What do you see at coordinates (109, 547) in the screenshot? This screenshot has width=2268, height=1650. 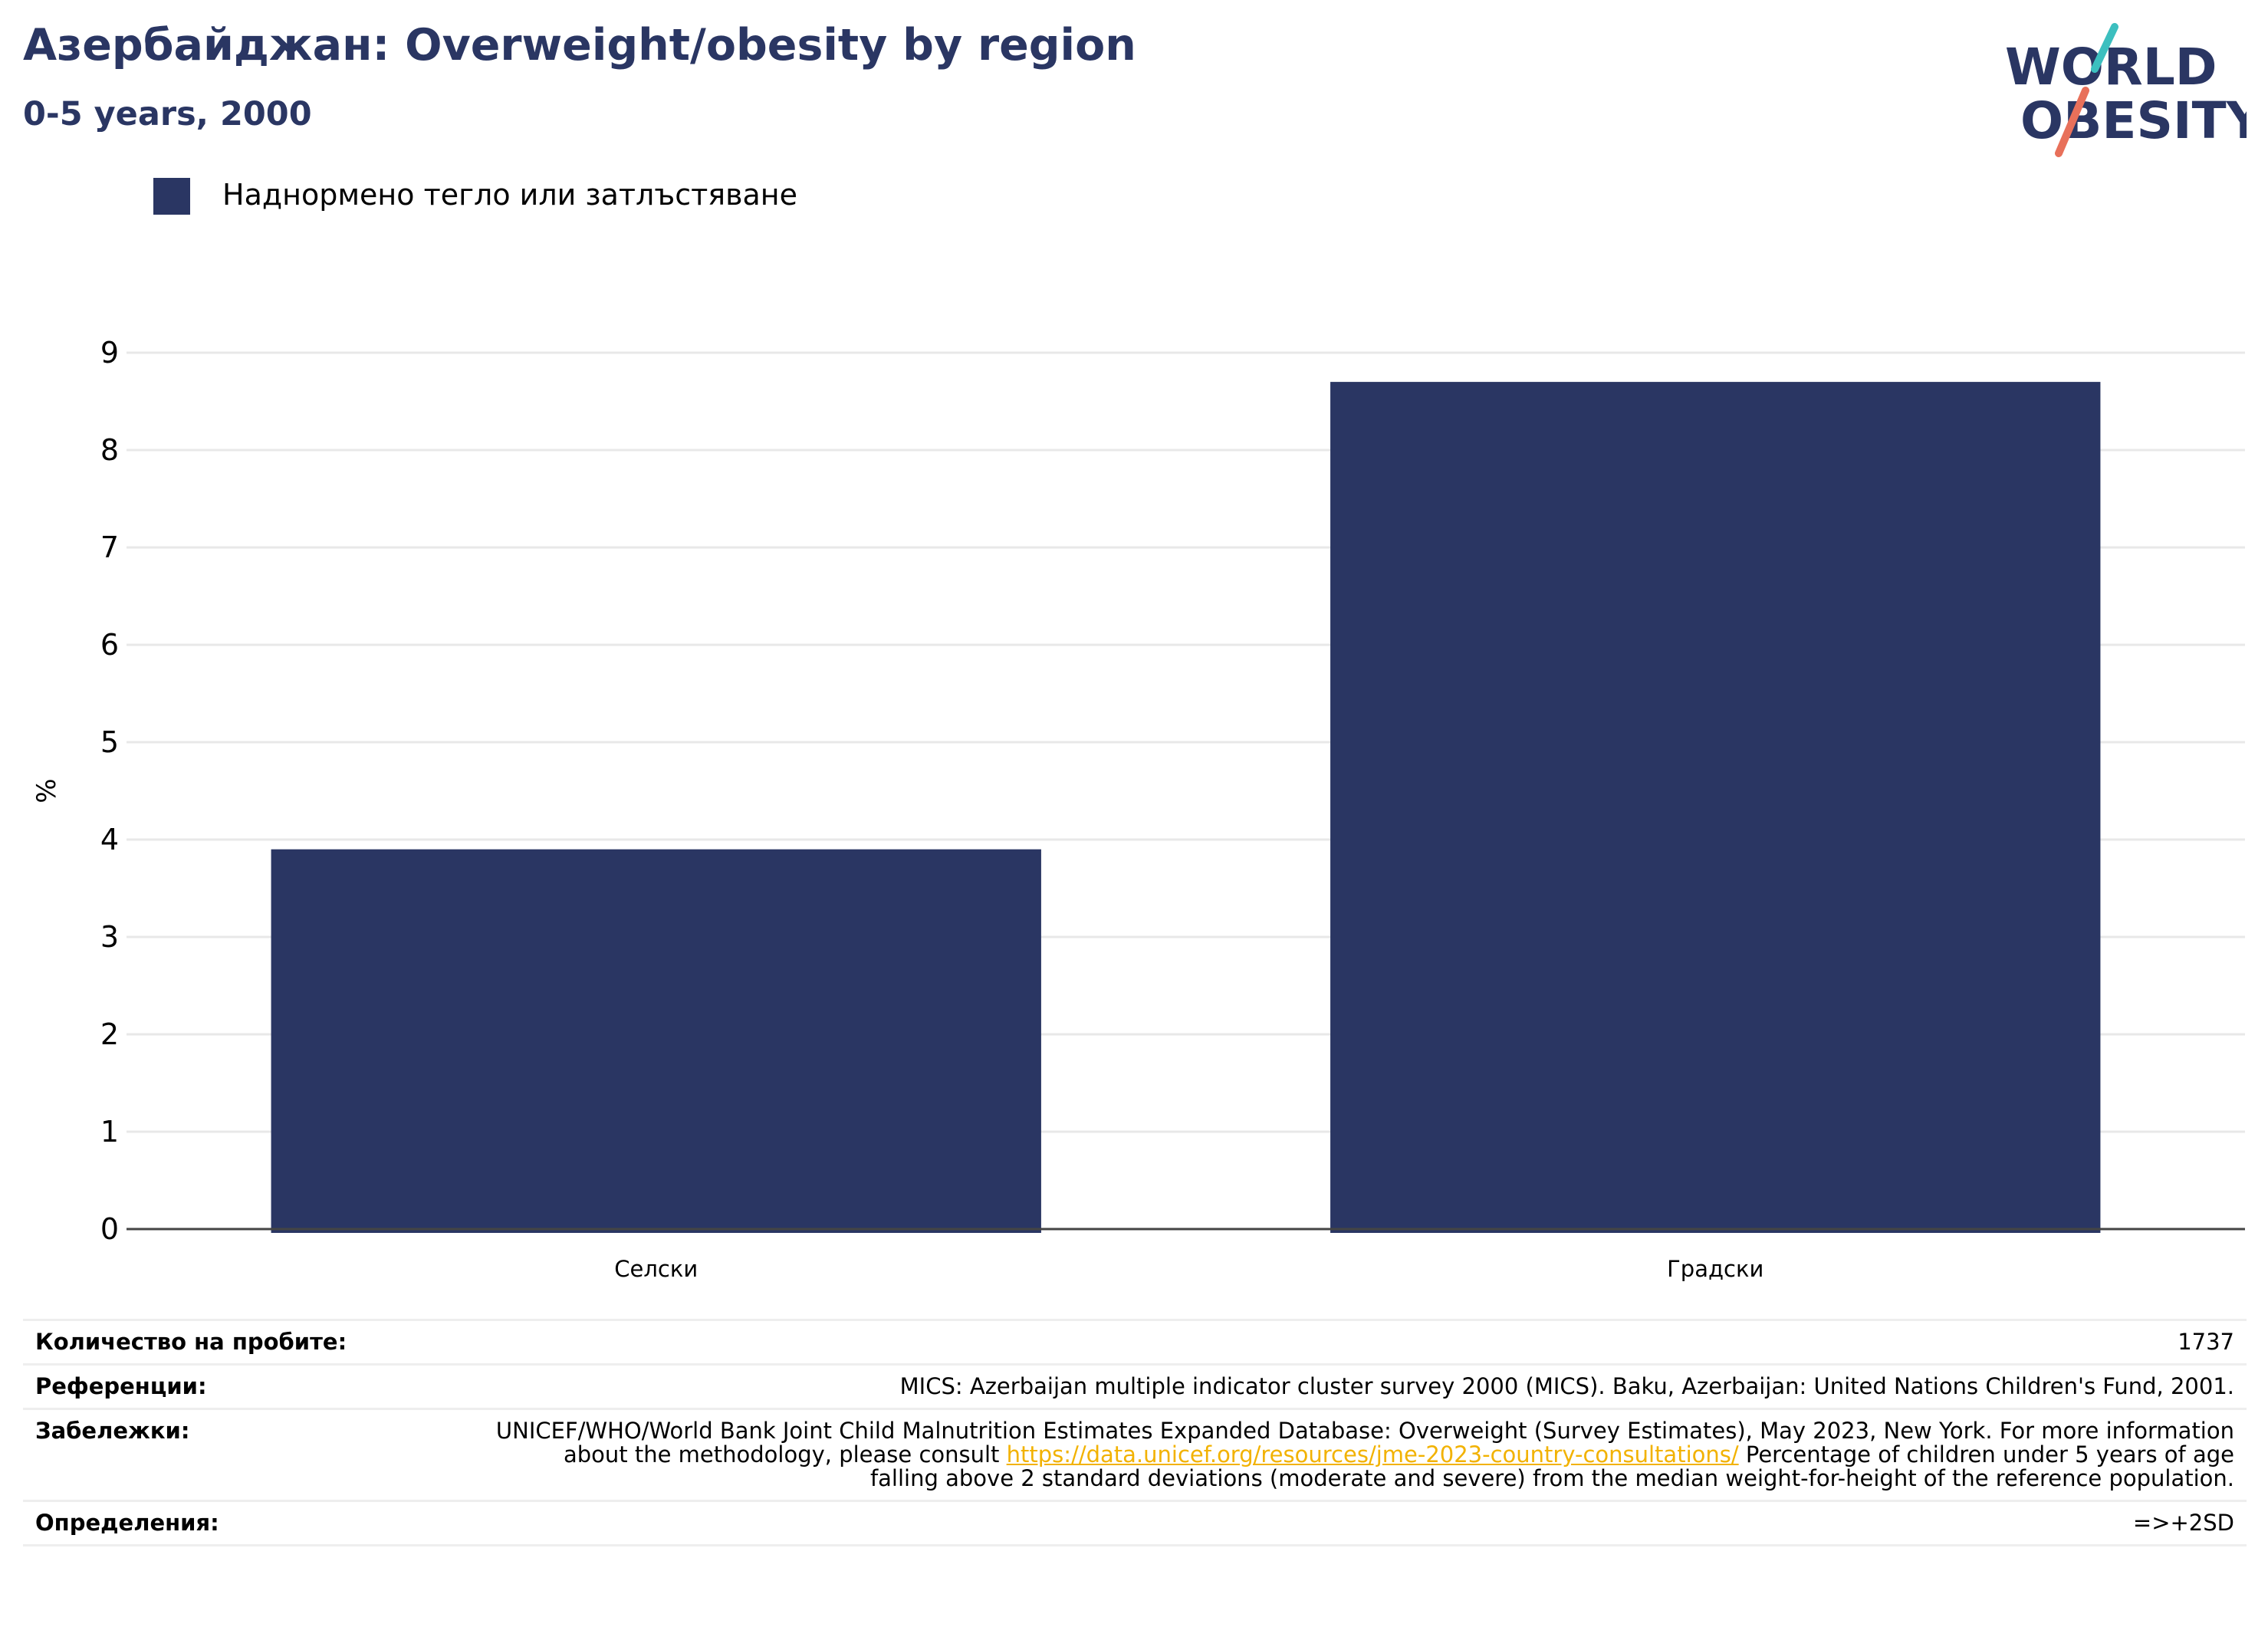 I see `y-tick-label: 7` at bounding box center [109, 547].